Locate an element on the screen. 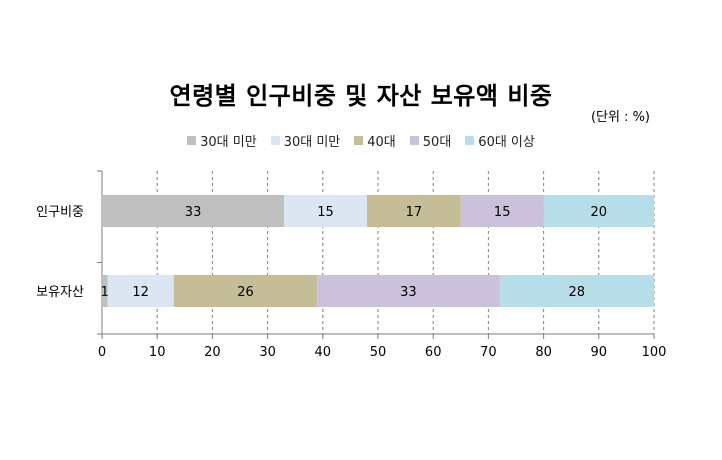  legend-item-1: 30대 미만 is located at coordinates (305, 140).